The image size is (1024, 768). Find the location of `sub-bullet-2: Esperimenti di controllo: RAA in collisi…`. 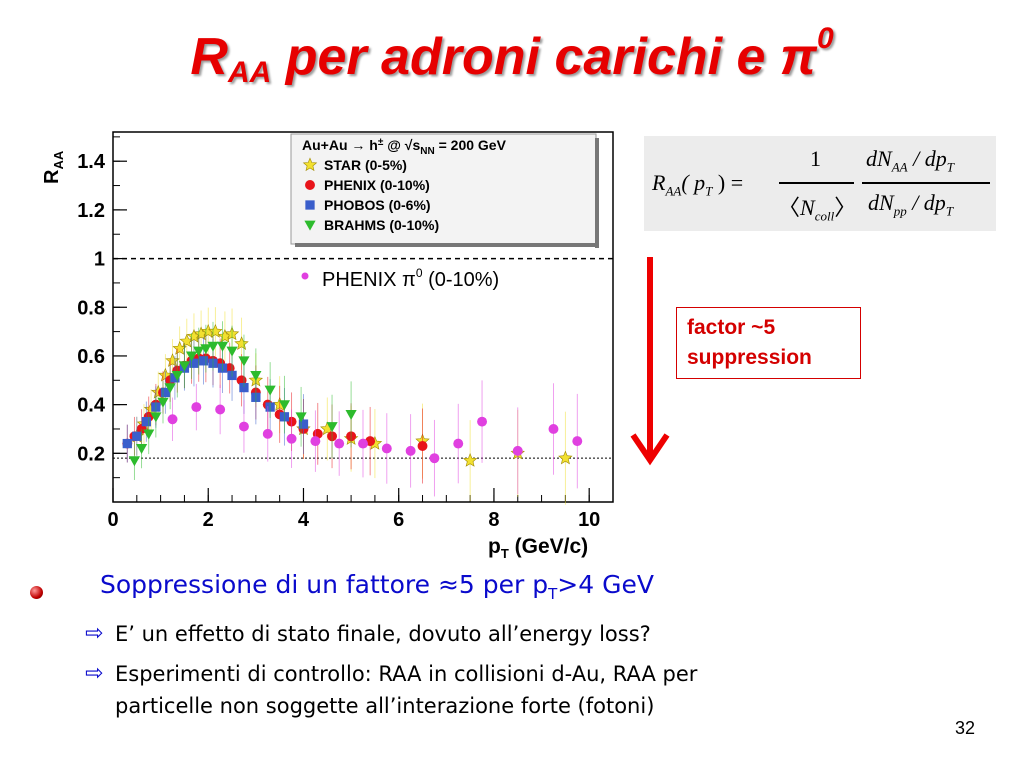

sub-bullet-2: Esperimenti di controllo: RAA in collisi… is located at coordinates (406, 674).